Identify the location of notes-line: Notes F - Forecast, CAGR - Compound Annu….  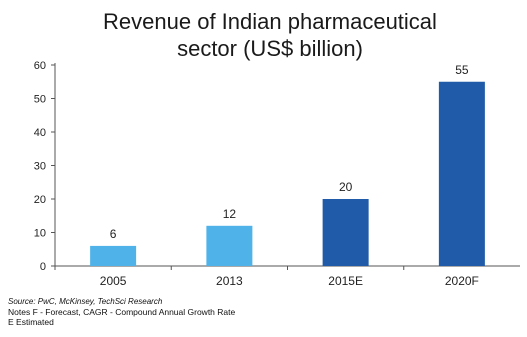
(122, 312).